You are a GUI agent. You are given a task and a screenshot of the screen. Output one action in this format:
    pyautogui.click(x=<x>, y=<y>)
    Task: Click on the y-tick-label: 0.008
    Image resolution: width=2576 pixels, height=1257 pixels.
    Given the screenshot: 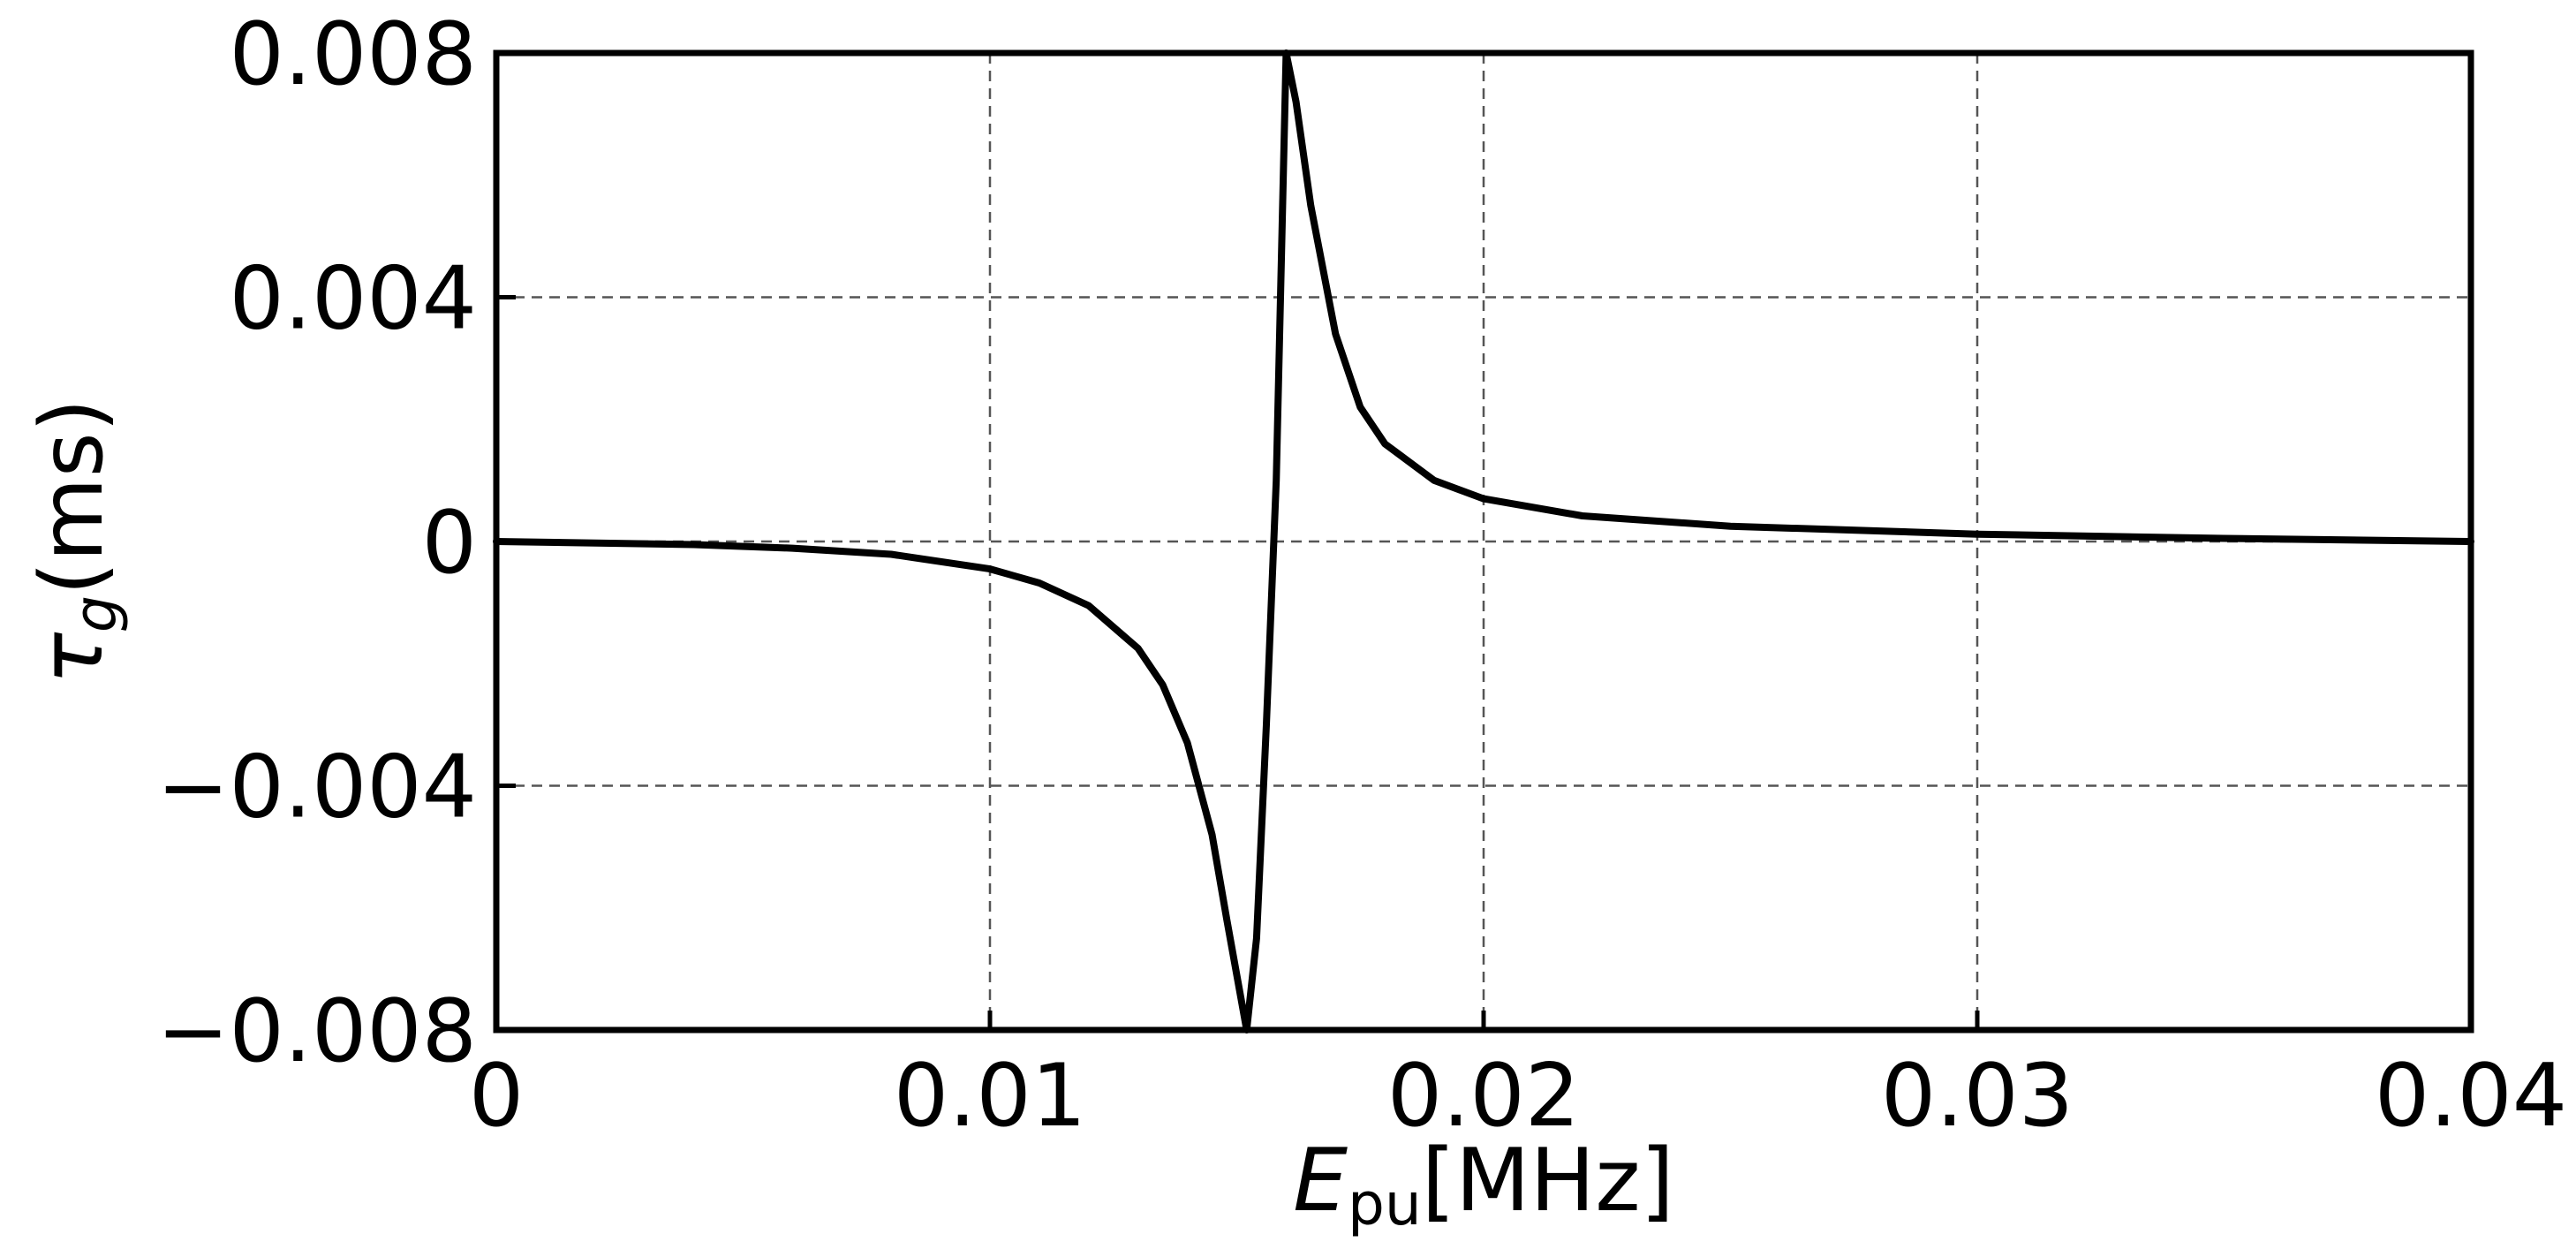 What is the action you would take?
    pyautogui.click(x=353, y=55)
    